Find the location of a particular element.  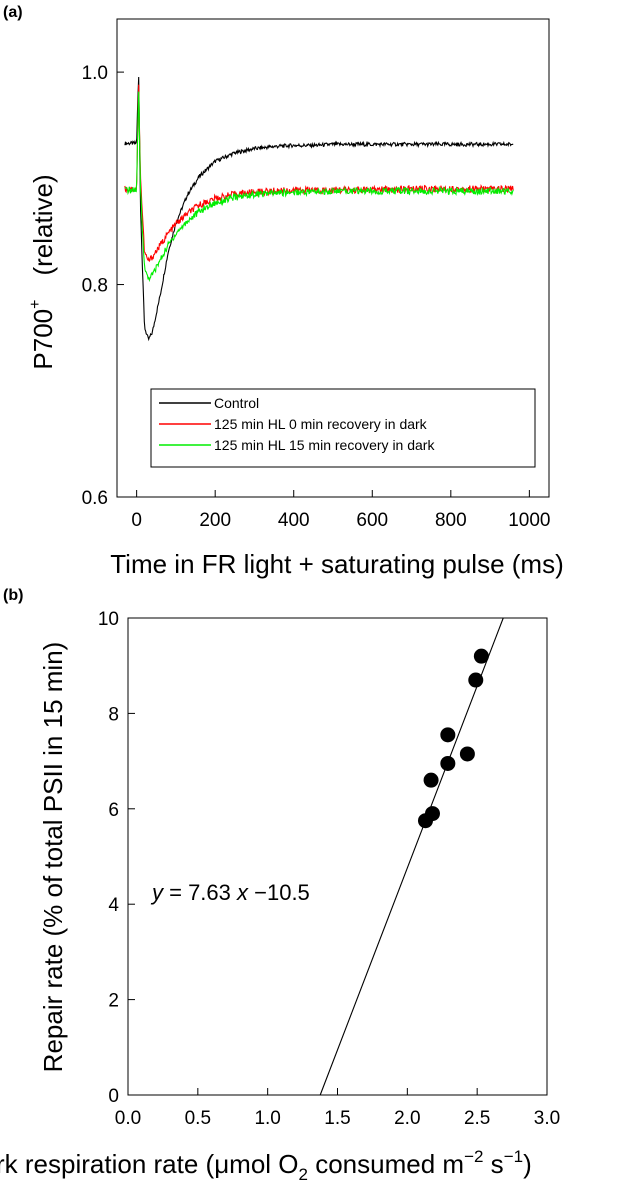

panel-b-equation: y = 7.63 x −10.5 is located at coordinates (230, 892).